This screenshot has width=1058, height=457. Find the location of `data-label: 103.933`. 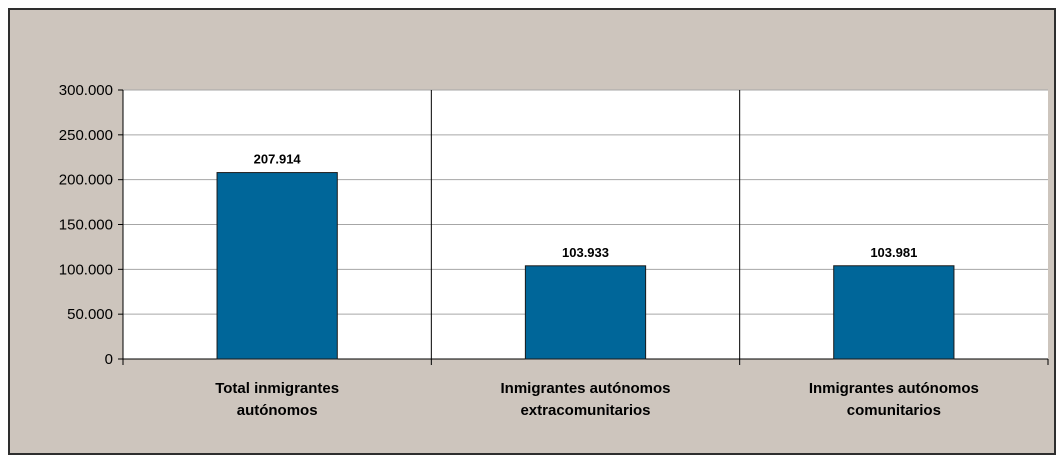

data-label: 103.933 is located at coordinates (585, 252).